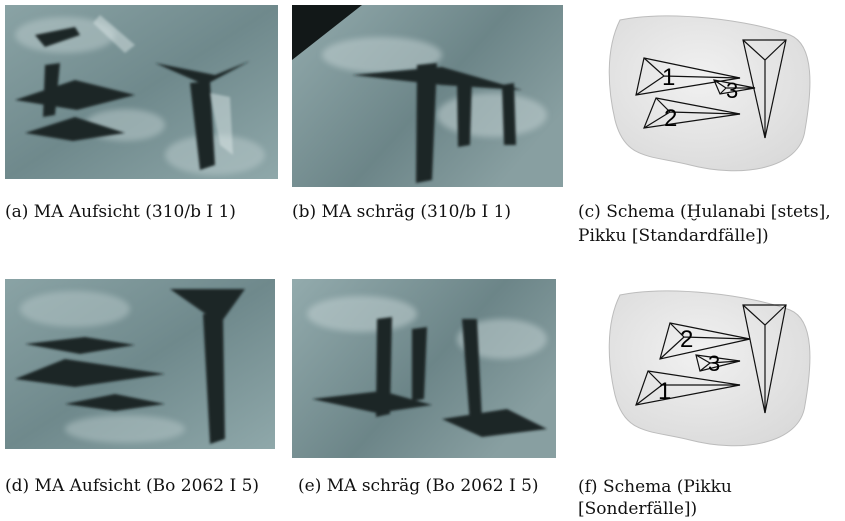 Image resolution: width=845 pixels, height=521 pixels. I want to click on caption-c-line2: Pikku [Standardfälle]), so click(673, 236).